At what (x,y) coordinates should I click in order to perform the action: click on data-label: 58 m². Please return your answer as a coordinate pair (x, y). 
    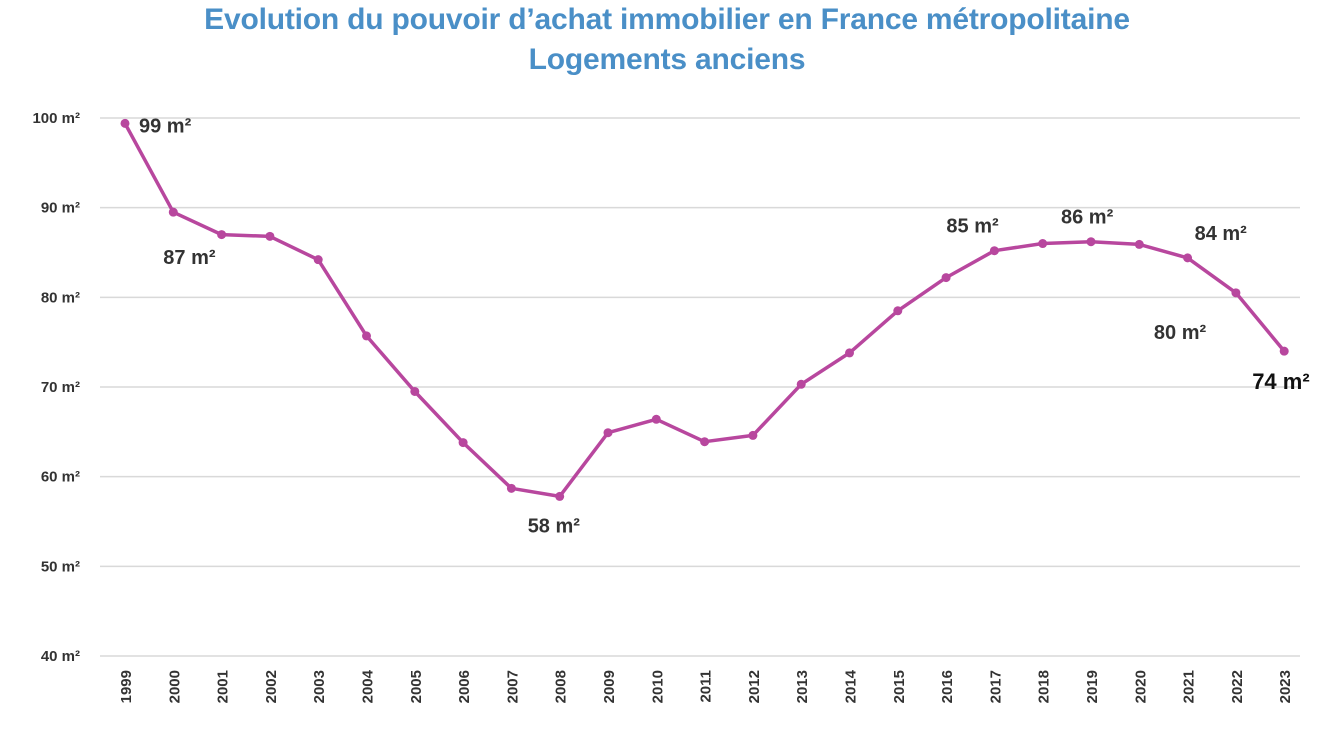
    Looking at the image, I should click on (554, 526).